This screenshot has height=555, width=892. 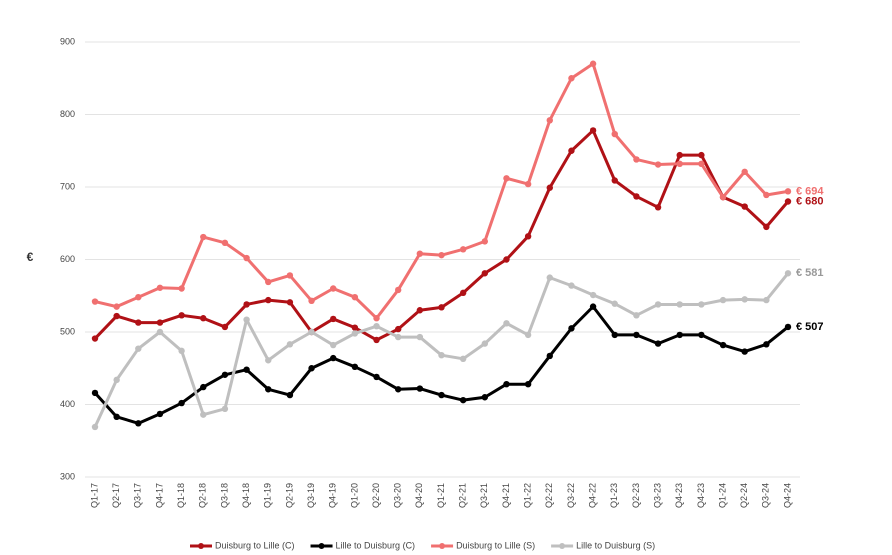 I want to click on y-tick-label: 800, so click(x=67, y=114).